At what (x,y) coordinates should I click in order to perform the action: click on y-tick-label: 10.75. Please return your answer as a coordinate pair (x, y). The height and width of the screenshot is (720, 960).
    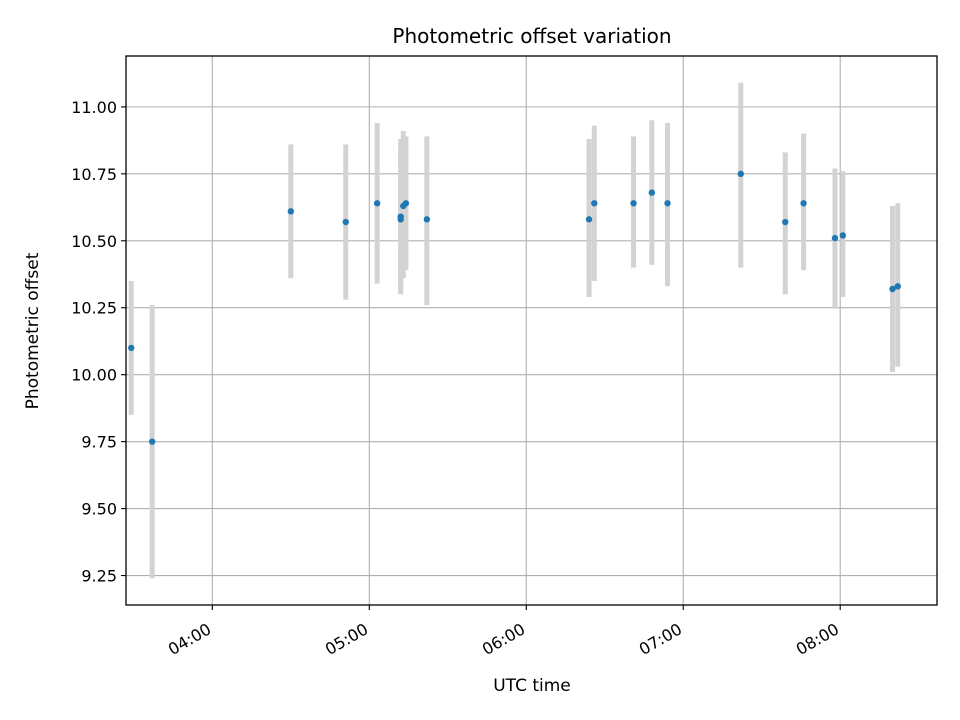
    Looking at the image, I should click on (94, 174).